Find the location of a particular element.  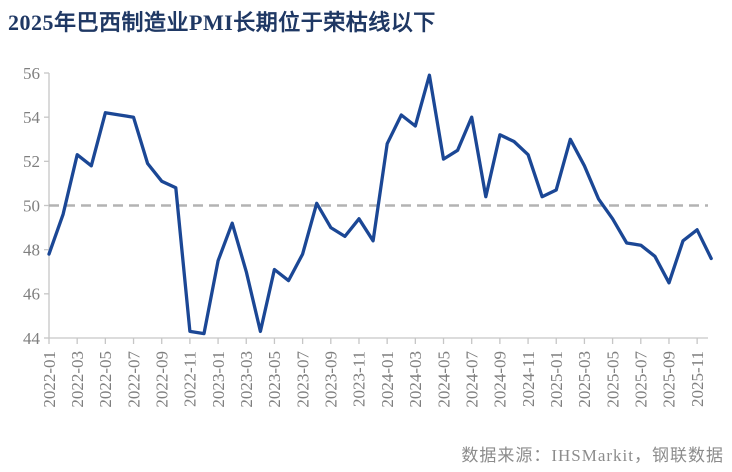

x-tick-label: 2024-05 is located at coordinates (443, 379).